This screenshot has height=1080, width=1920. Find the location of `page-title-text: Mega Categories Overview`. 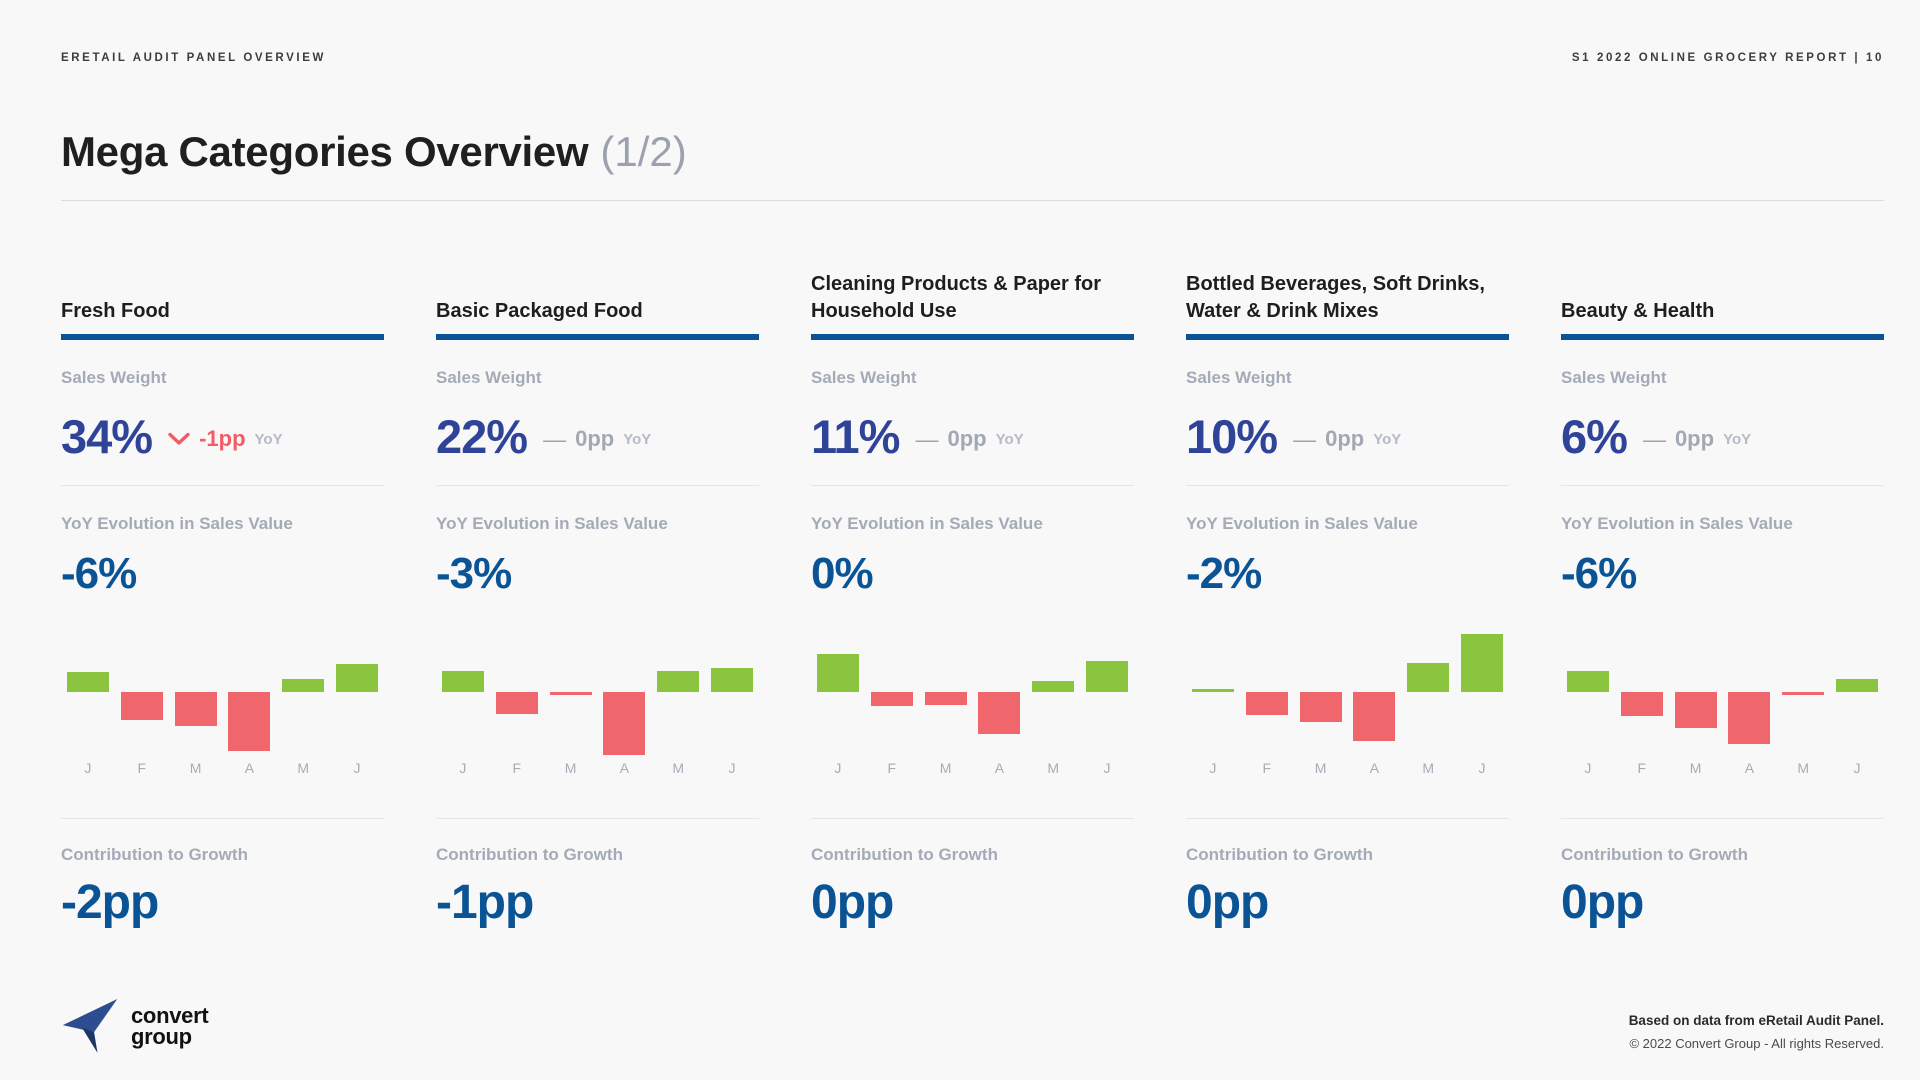

page-title-text: Mega Categories Overview is located at coordinates (325, 151).